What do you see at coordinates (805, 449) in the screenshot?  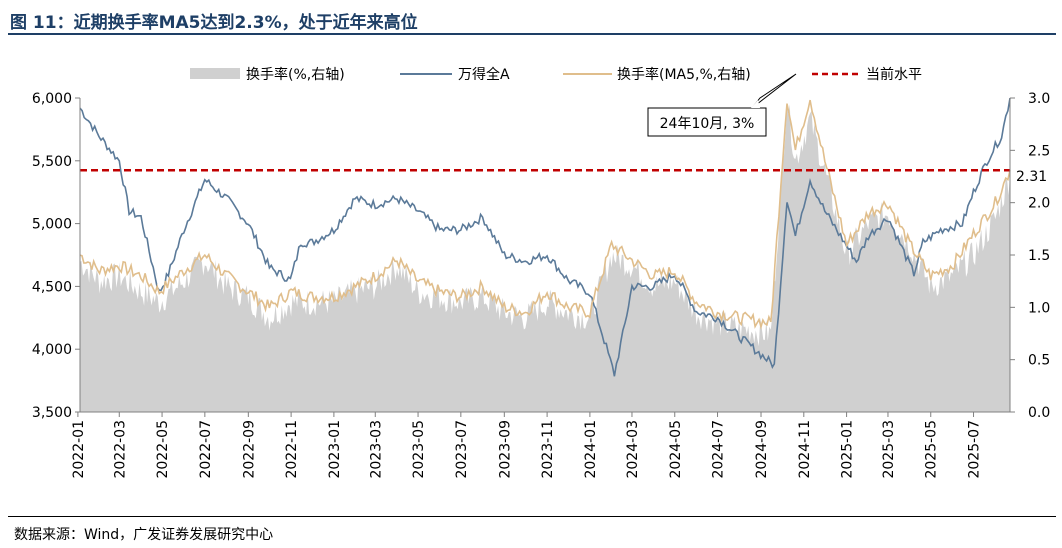 I see `x-tick-label: 2024-11` at bounding box center [805, 449].